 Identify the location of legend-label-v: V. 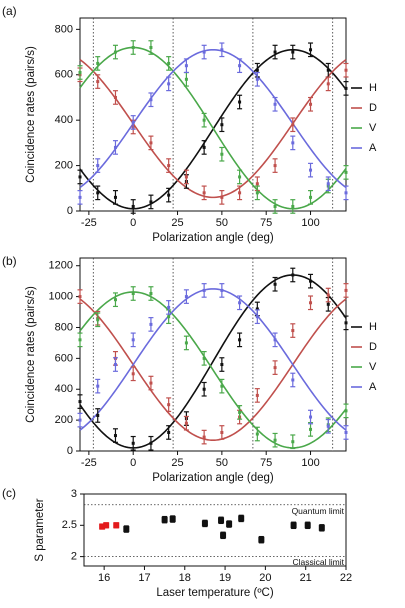
(373, 367).